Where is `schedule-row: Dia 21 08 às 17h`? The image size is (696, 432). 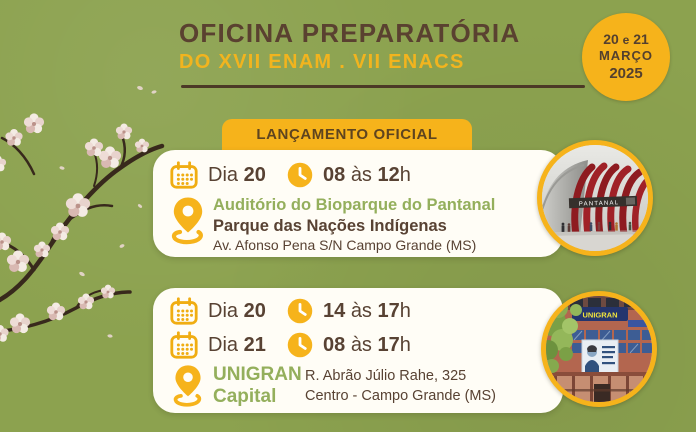
schedule-row: Dia 21 08 às 17h is located at coordinates (290, 345).